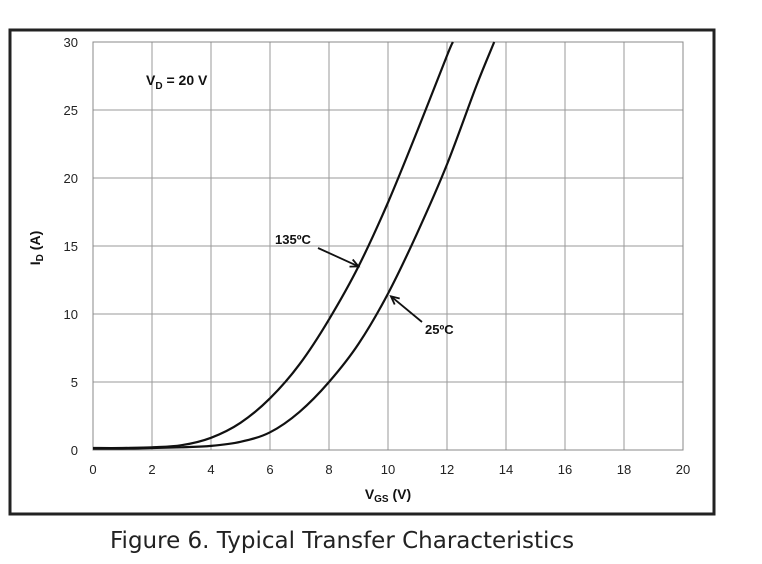  What do you see at coordinates (565, 469) in the screenshot?
I see `x-tick-label: 16` at bounding box center [565, 469].